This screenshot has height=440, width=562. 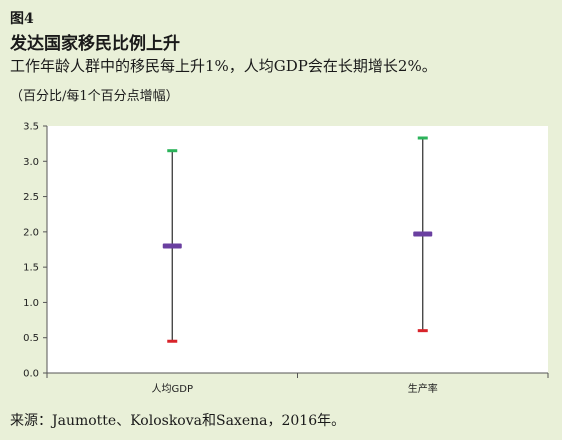 I want to click on x-tick-label: 人均GDP, so click(x=172, y=389).